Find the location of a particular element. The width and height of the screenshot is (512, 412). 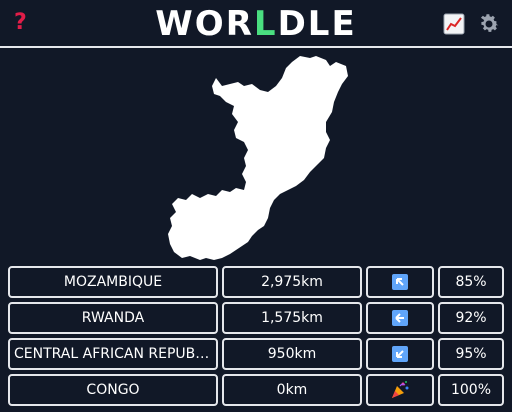

guess-country: RWANDA is located at coordinates (113, 318).